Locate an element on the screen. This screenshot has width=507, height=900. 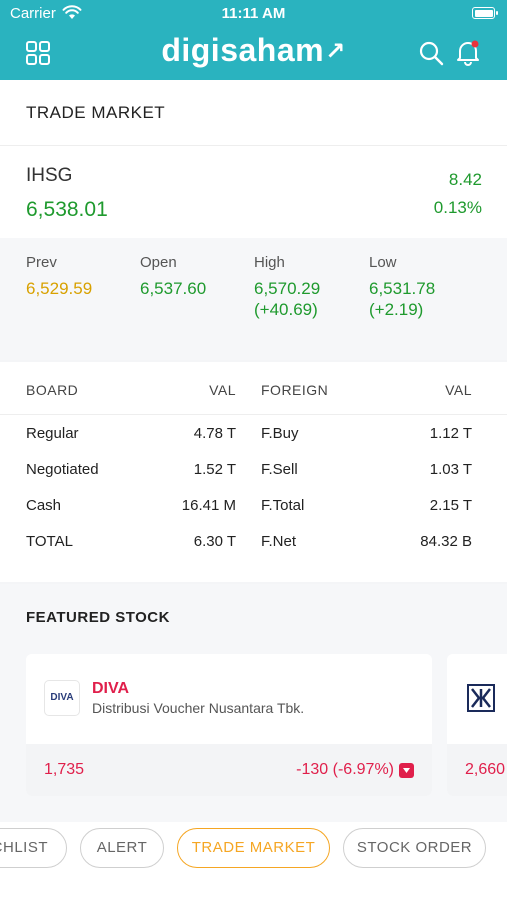
stat-value: 6,529.59 is located at coordinates (59, 288).